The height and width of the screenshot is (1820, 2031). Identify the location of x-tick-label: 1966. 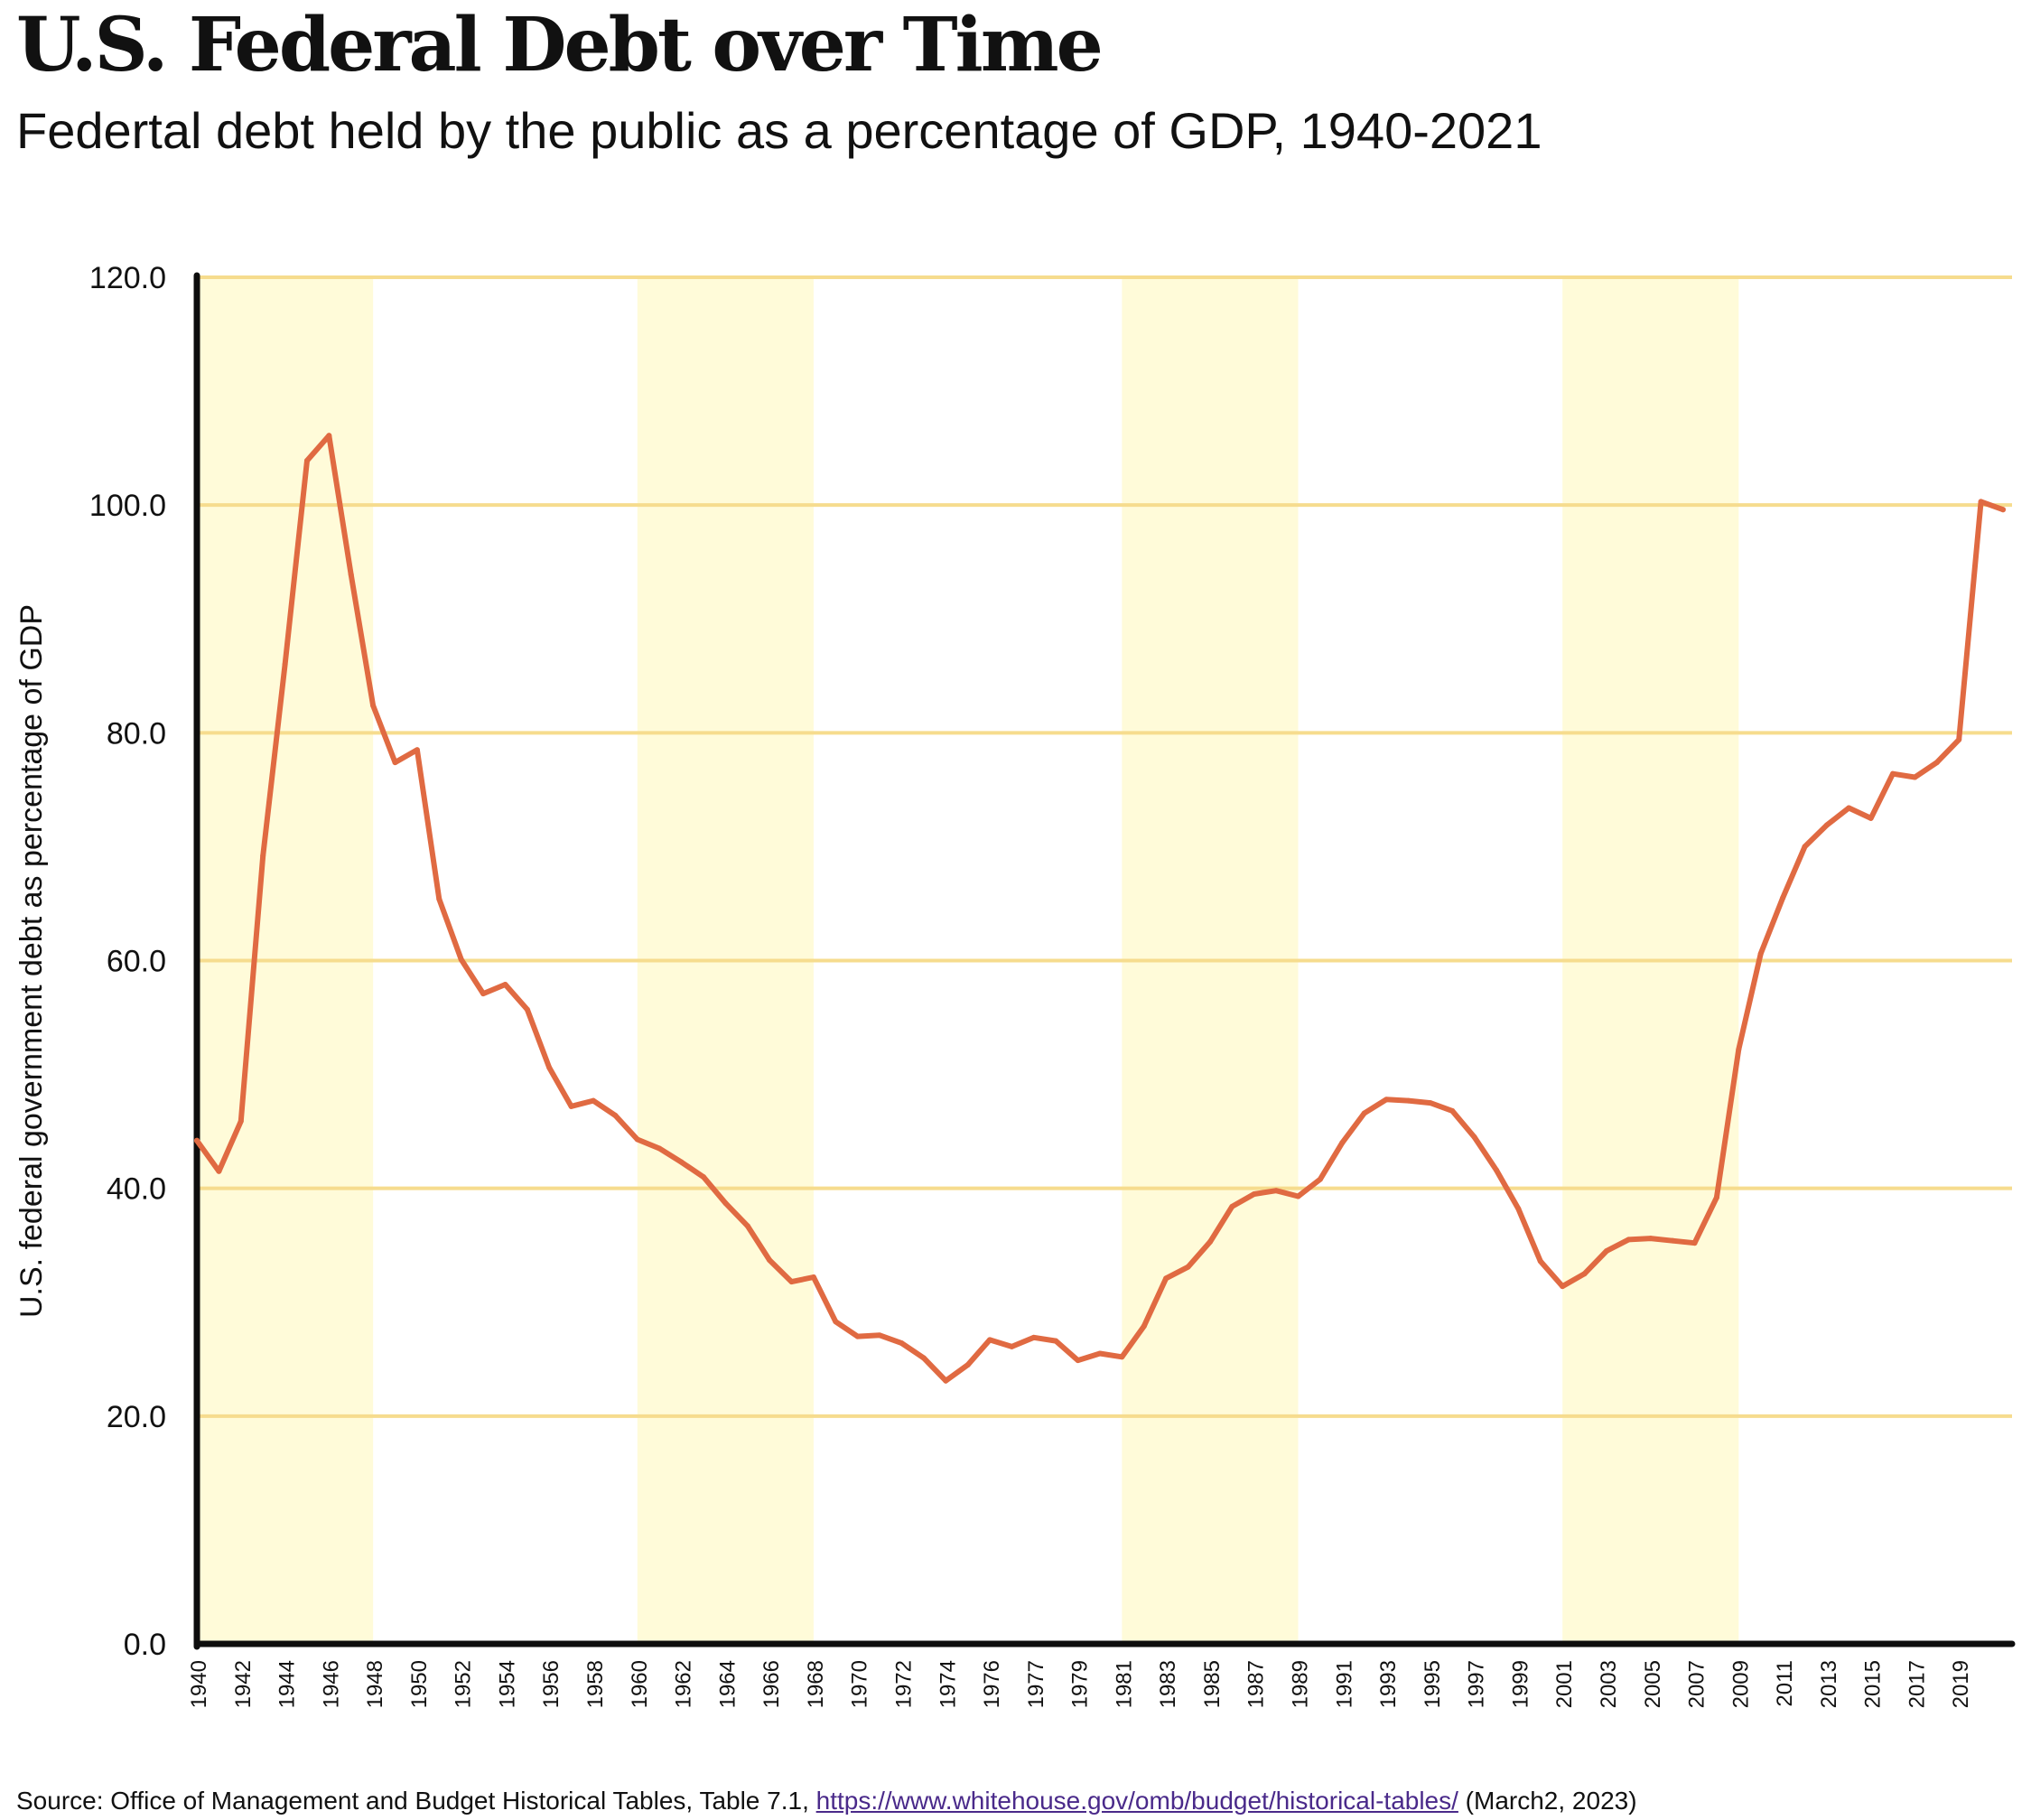
(772, 1684).